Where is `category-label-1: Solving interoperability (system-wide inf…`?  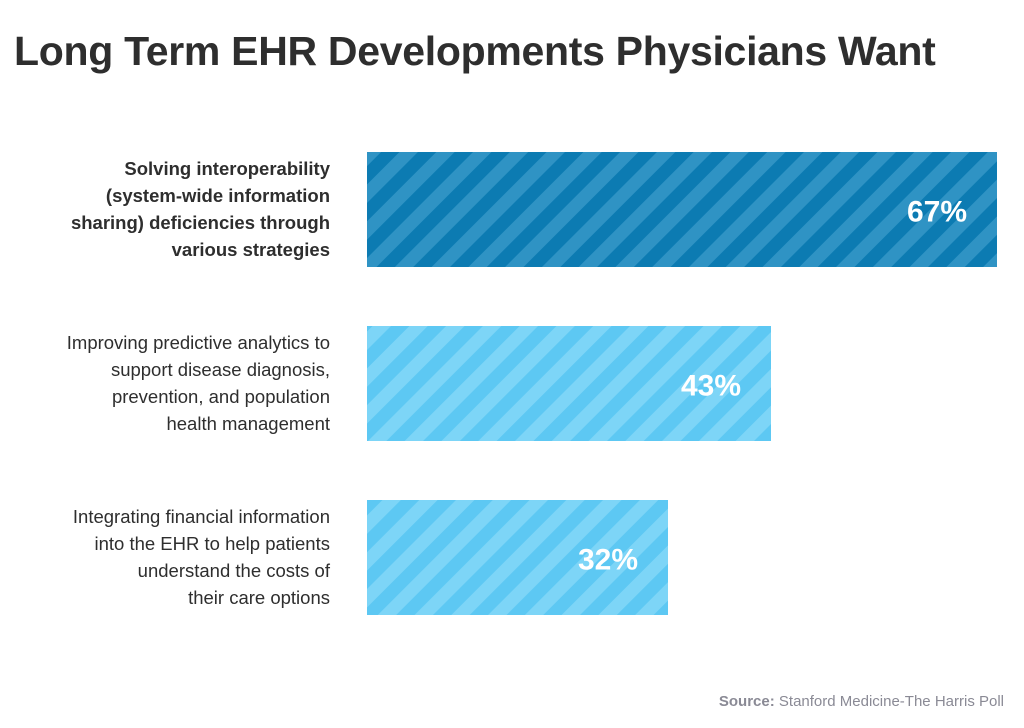
category-label-1: Solving interoperability (system-wide inf… is located at coordinates (201, 209).